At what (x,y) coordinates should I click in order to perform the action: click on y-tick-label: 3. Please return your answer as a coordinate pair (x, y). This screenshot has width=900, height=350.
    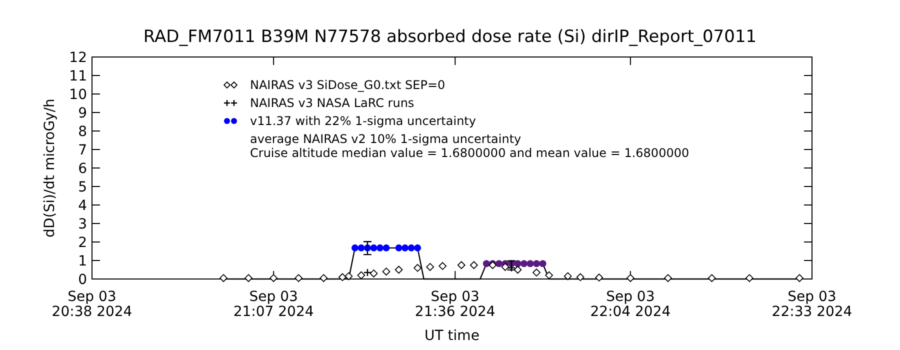
    Looking at the image, I should click on (82, 224).